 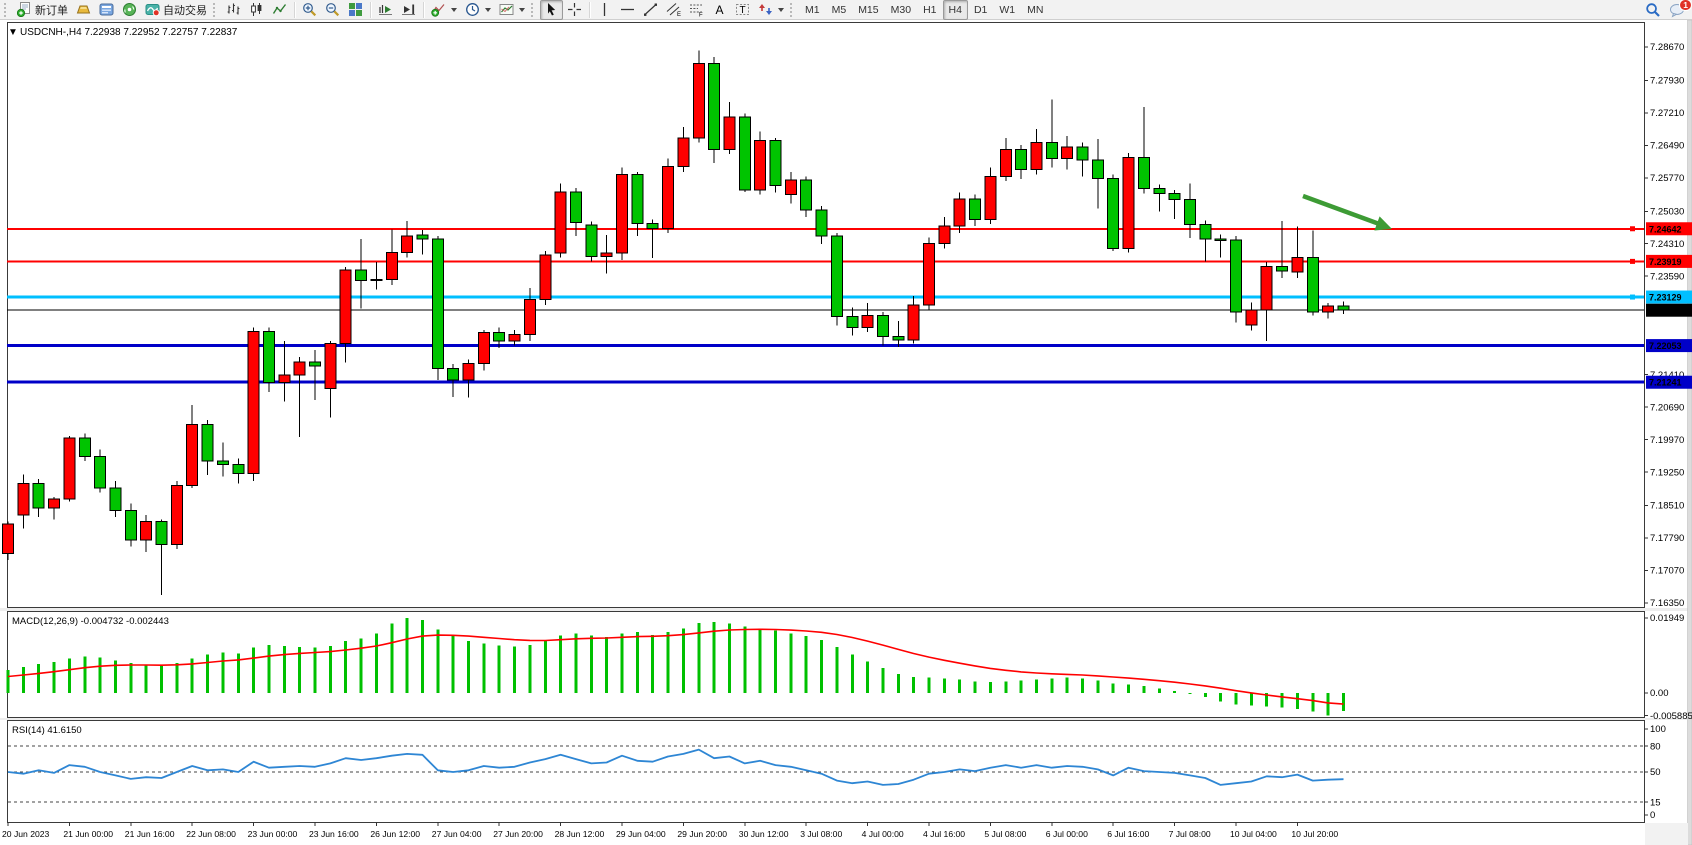 What do you see at coordinates (1667, 538) in the screenshot?
I see `price-tick-label: 7.17790` at bounding box center [1667, 538].